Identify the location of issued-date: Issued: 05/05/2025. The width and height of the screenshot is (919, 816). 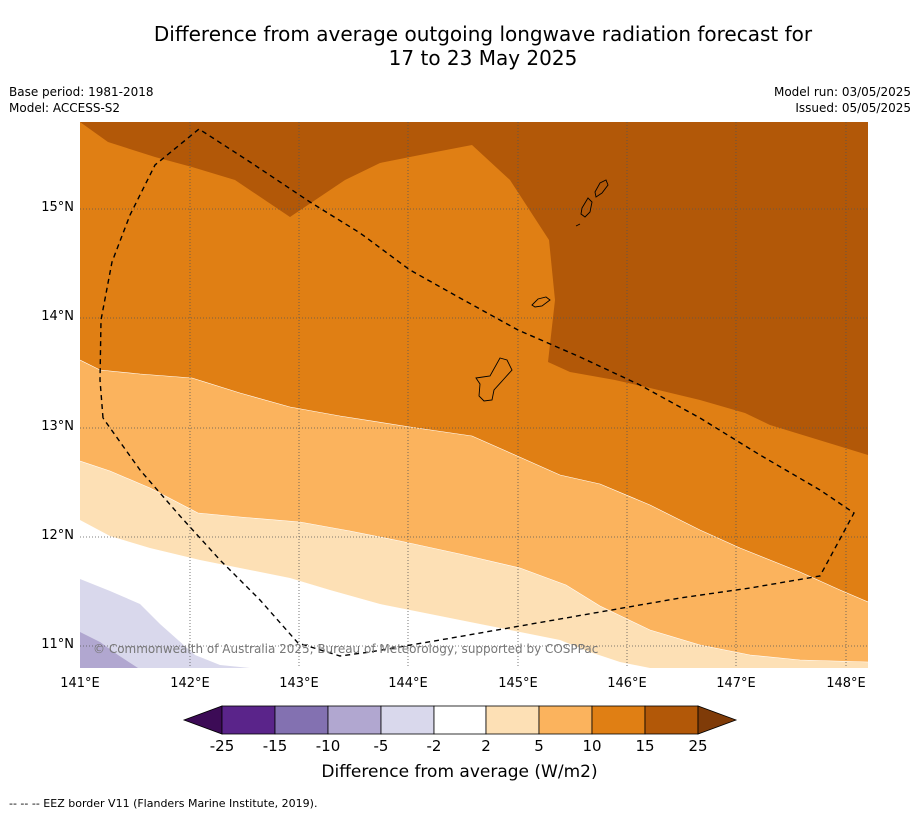
(853, 108).